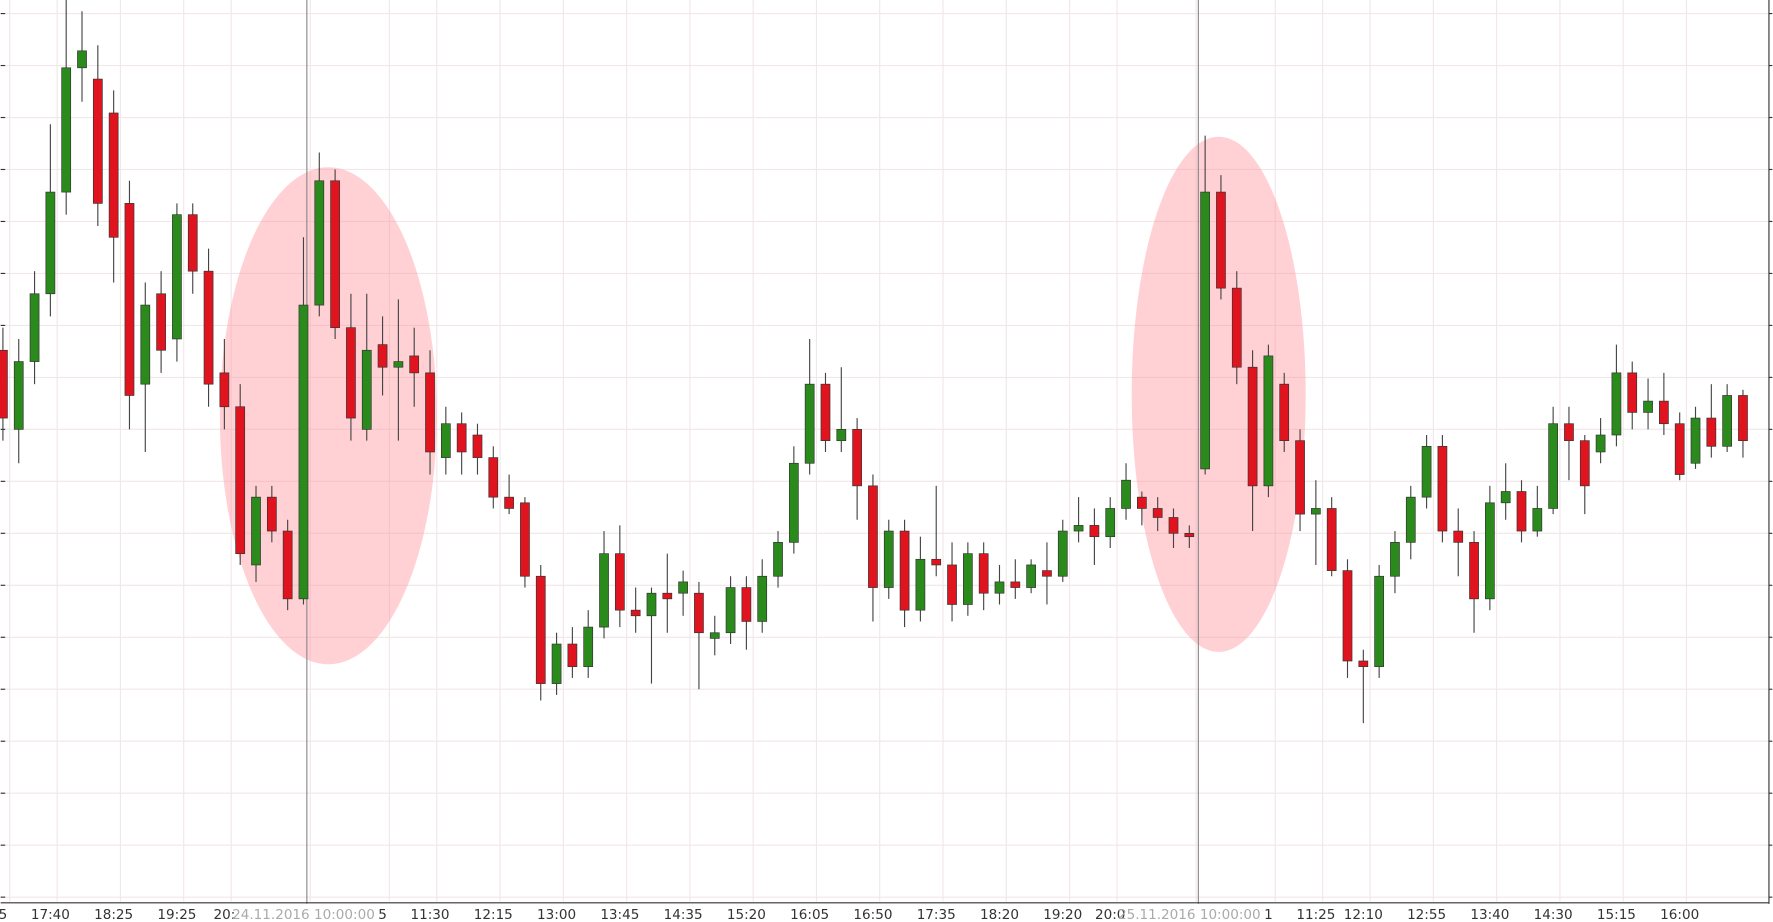 Image resolution: width=1773 pixels, height=922 pixels. Describe the element at coordinates (113, 914) in the screenshot. I see `x-tick-label: 18:25` at that location.